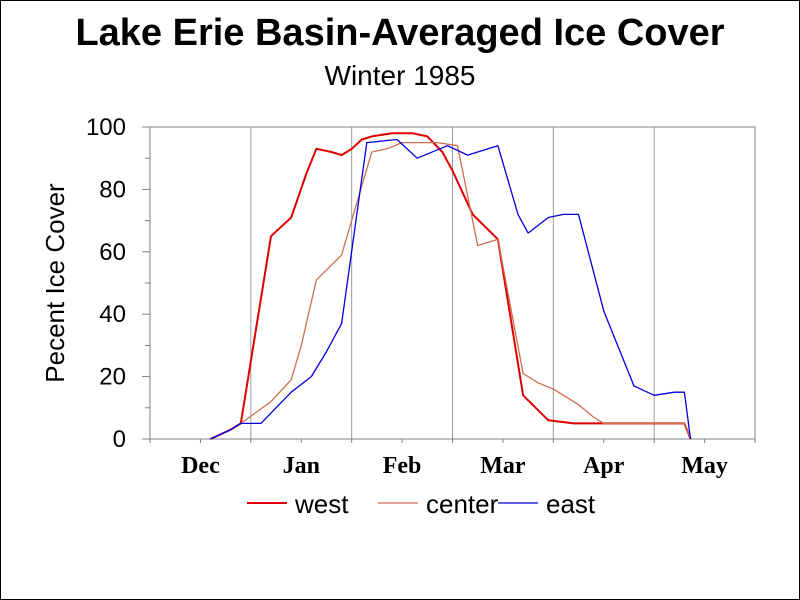 The width and height of the screenshot is (800, 600). What do you see at coordinates (462, 504) in the screenshot?
I see `legend-label-center: center` at bounding box center [462, 504].